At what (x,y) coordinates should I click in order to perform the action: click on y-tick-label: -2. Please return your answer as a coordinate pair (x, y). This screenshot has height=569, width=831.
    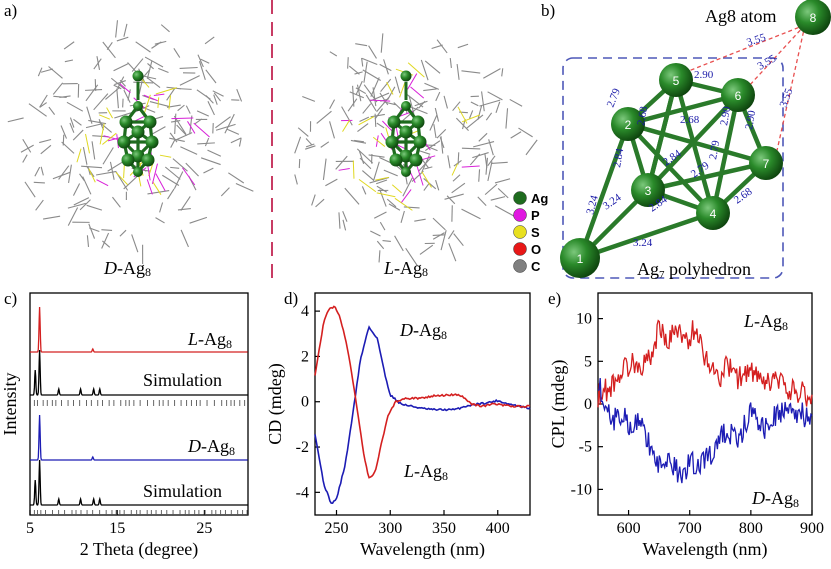
    Looking at the image, I should click on (302, 447).